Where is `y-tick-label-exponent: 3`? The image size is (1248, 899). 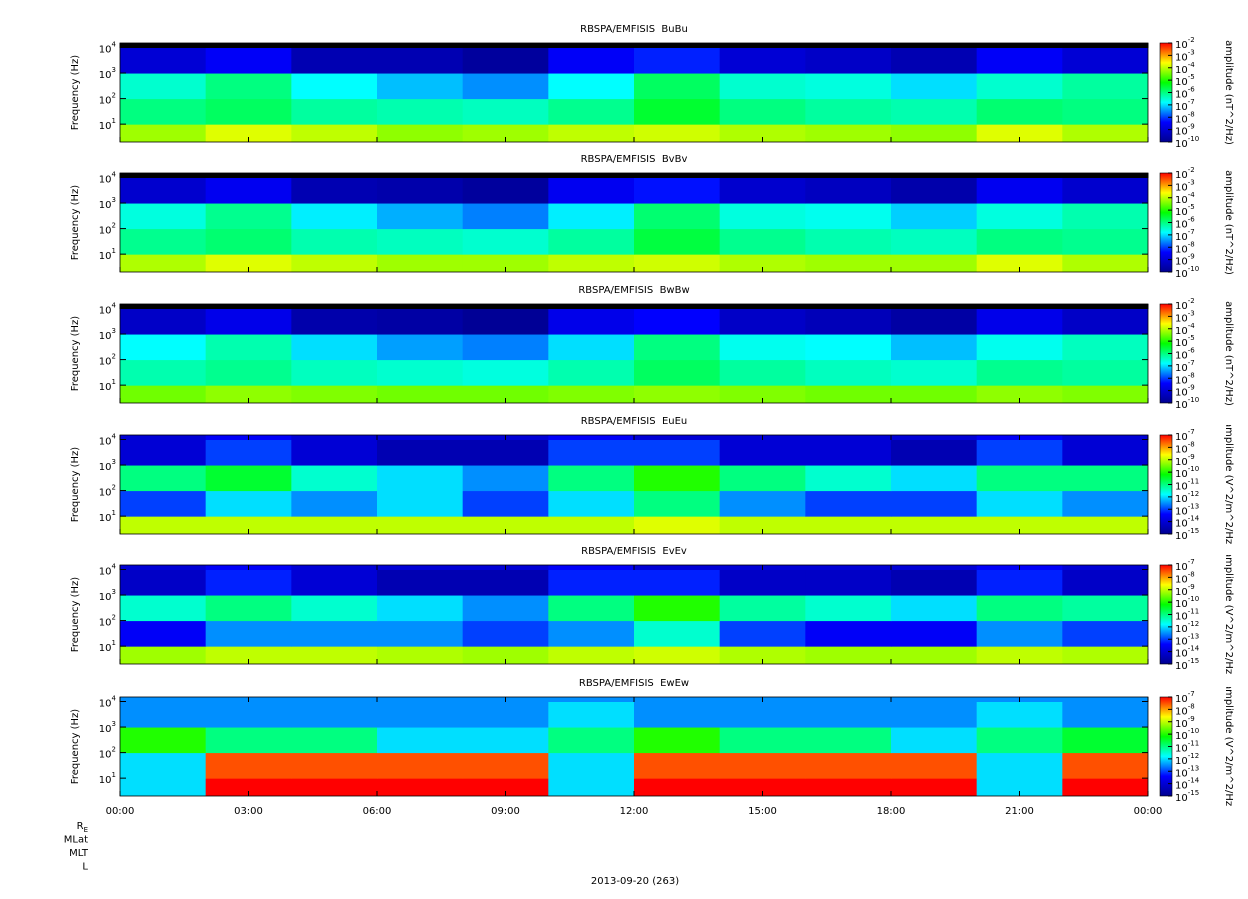
y-tick-label-exponent: 3 is located at coordinates (114, 724).